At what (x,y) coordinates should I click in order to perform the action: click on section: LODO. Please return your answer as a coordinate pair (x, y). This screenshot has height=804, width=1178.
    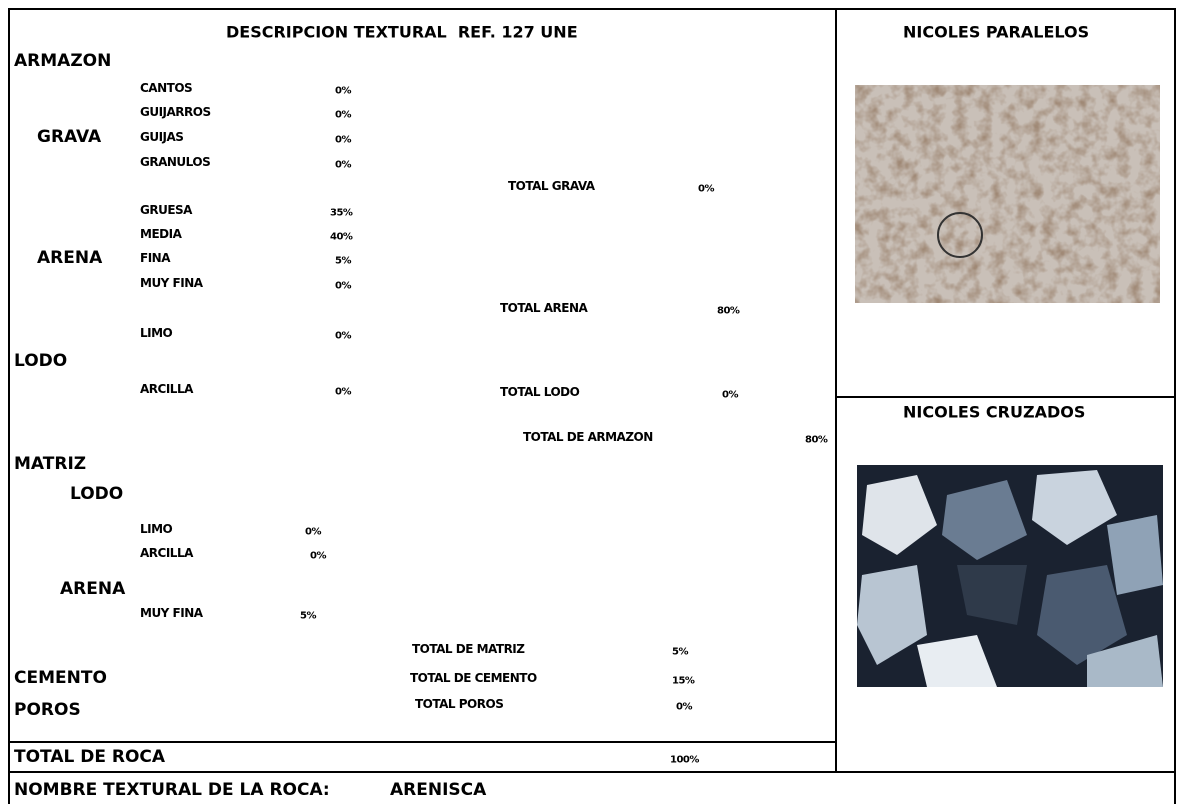
    Looking at the image, I should click on (41, 361).